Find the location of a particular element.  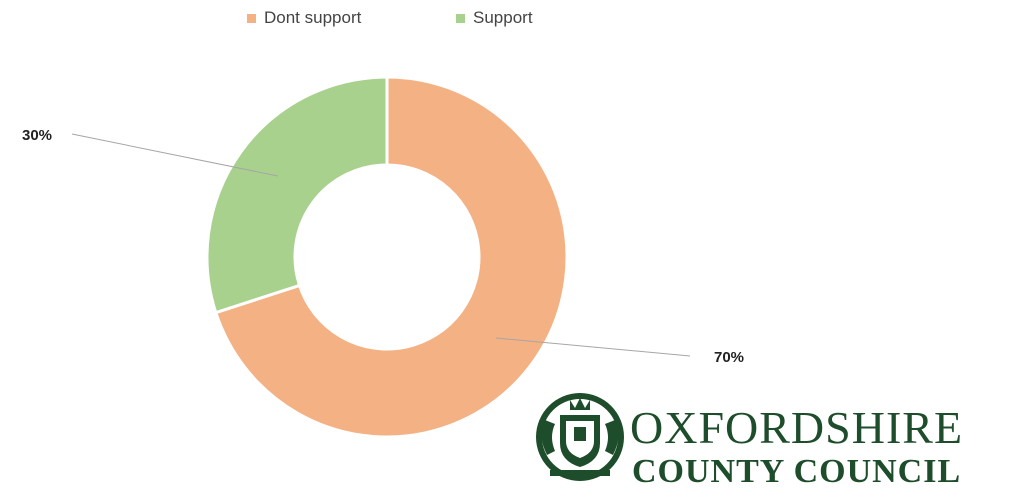

chart-legend: Dont support Support is located at coordinates (390, 20).